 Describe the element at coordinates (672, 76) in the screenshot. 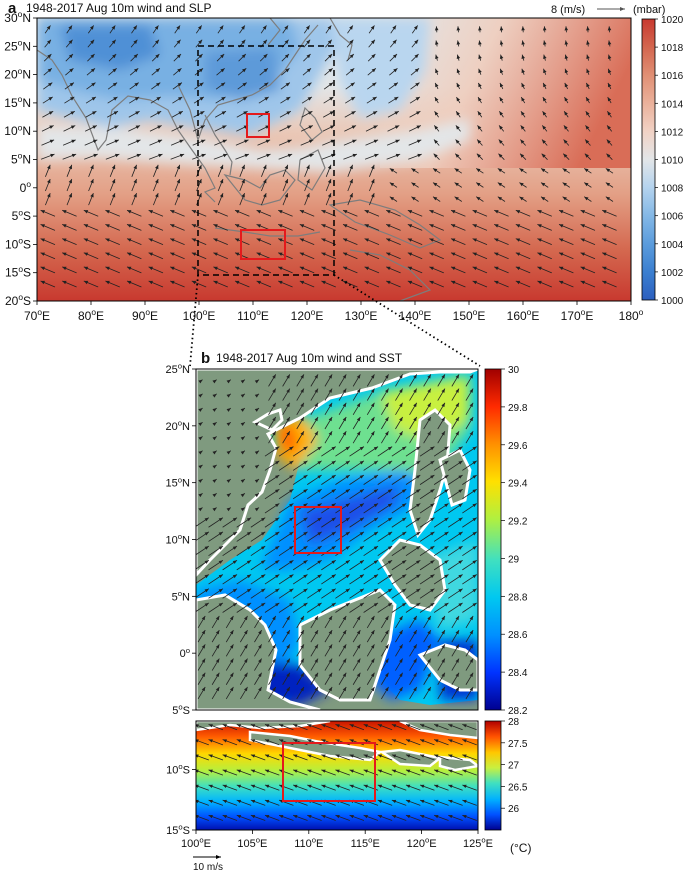

I see `panel-a-colorbar-tick-label: 1016` at that location.